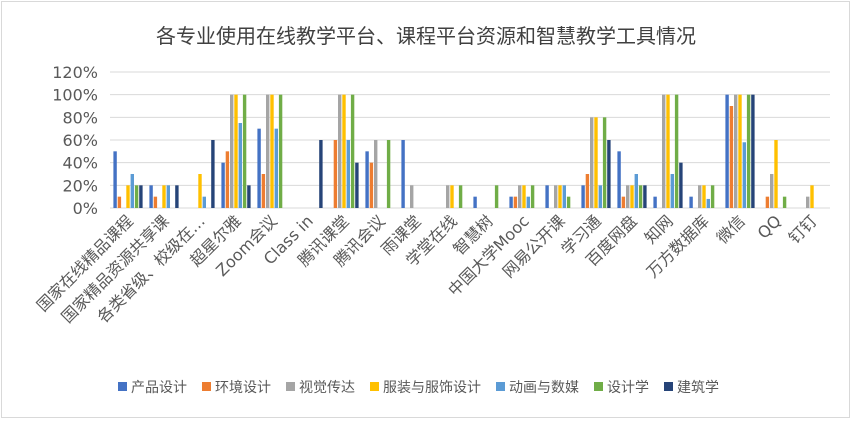 This screenshot has height=421, width=853. What do you see at coordinates (80, 163) in the screenshot?
I see `y-tick-label: 40%` at bounding box center [80, 163].